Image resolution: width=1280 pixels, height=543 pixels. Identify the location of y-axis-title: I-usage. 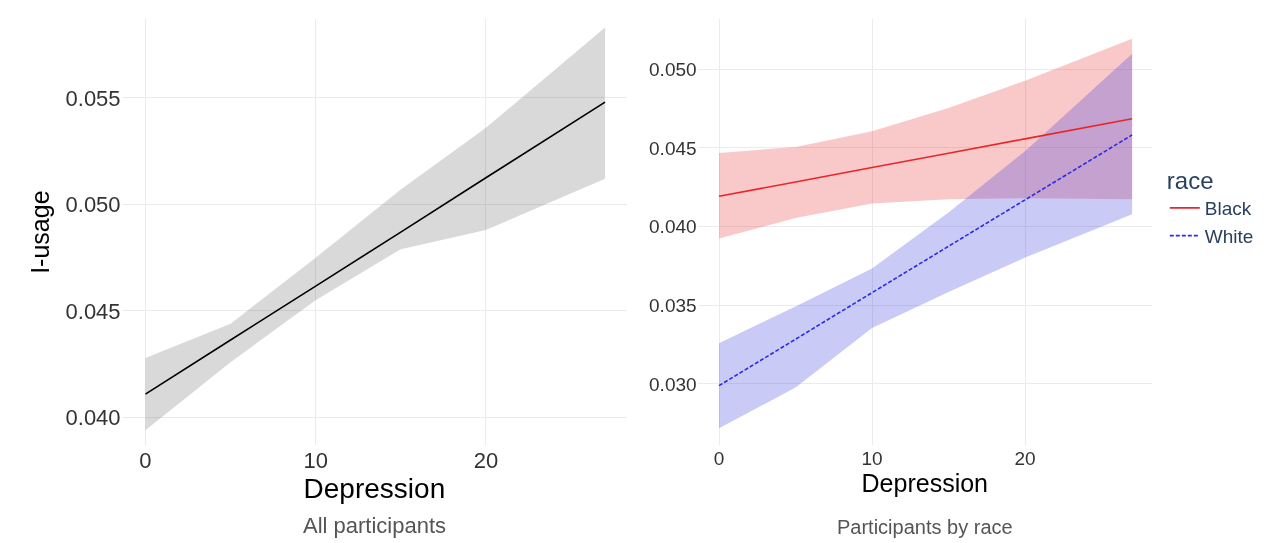
(40, 232).